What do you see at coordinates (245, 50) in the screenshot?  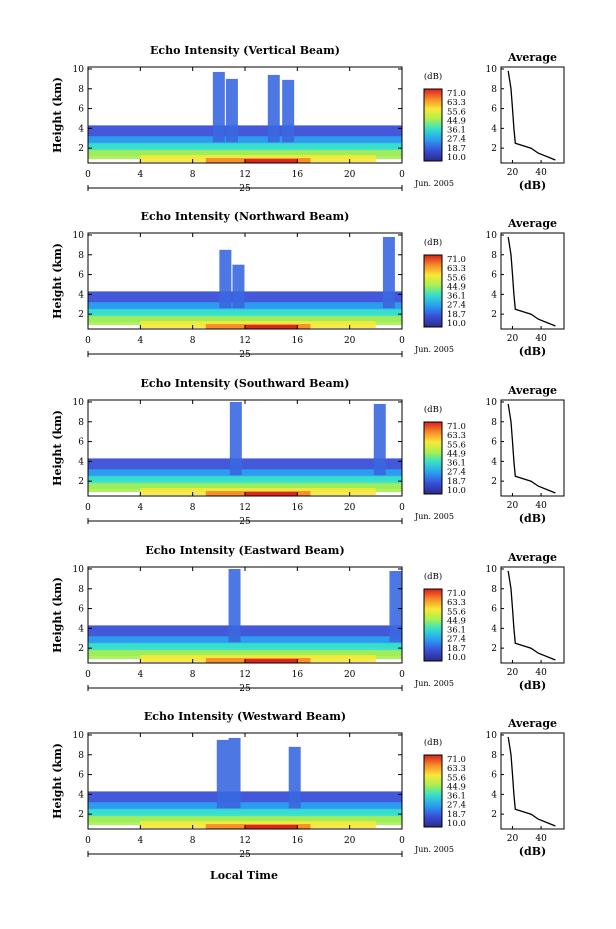 I see `panel-title: Echo Intensity (Vertical Beam)` at bounding box center [245, 50].